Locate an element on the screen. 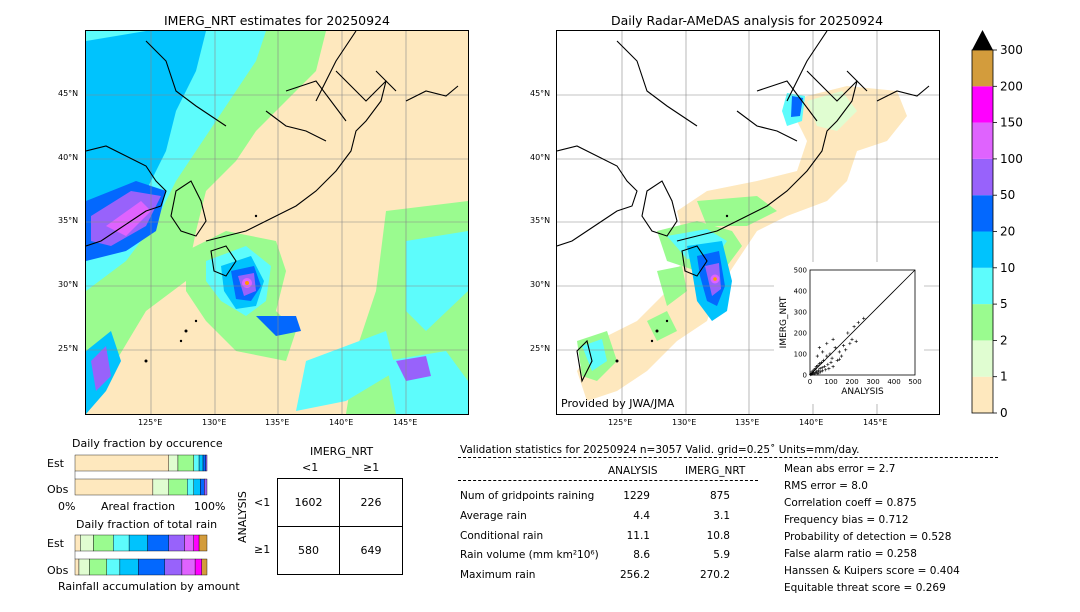 This screenshot has width=1080, height=612. colorbar-level-label: 100 is located at coordinates (1011, 159).